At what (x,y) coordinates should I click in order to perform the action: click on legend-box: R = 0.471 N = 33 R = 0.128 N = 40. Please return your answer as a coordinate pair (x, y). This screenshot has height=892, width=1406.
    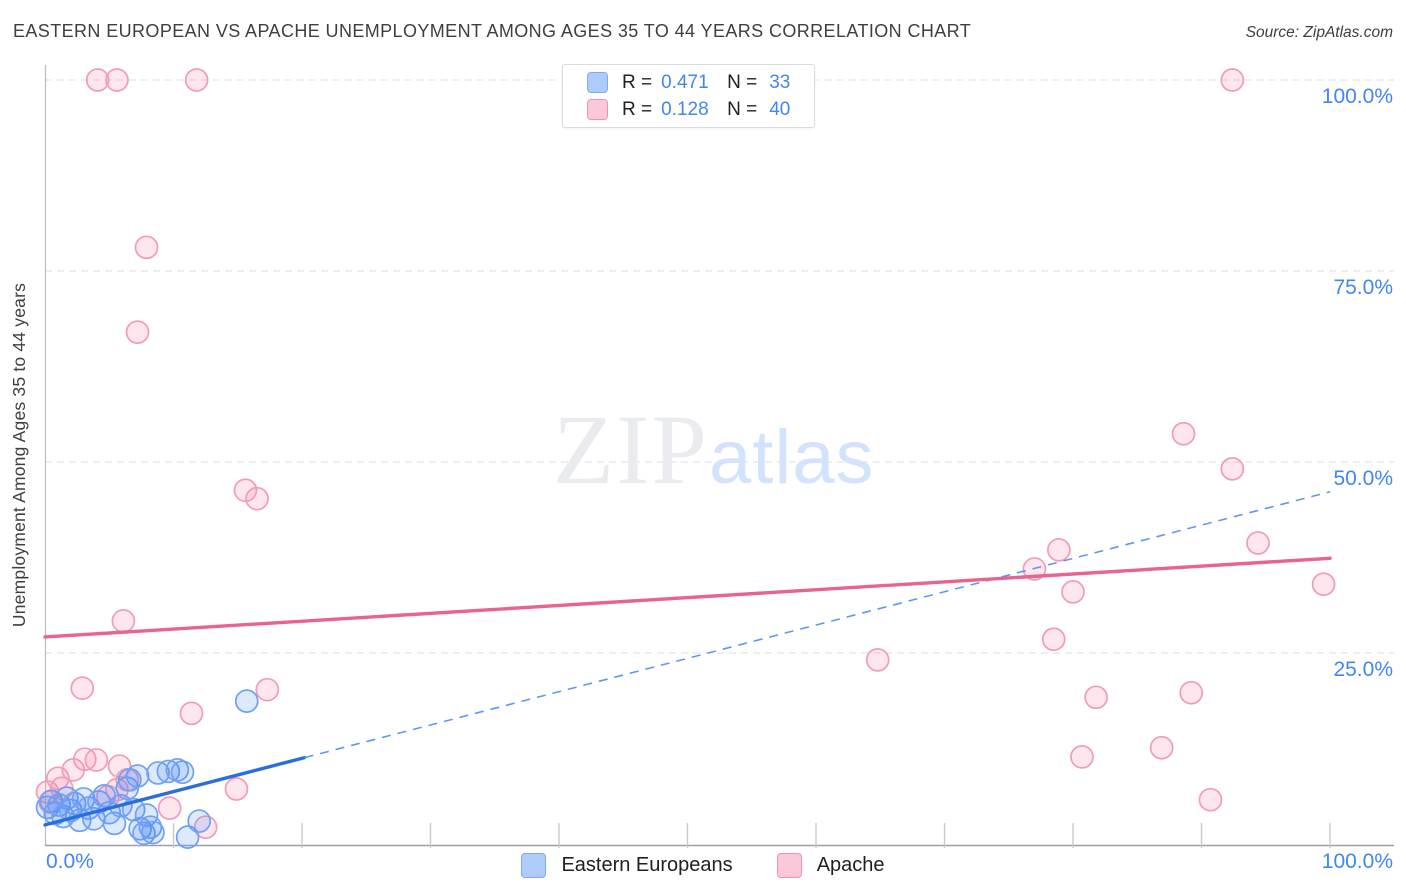
    Looking at the image, I should click on (688, 96).